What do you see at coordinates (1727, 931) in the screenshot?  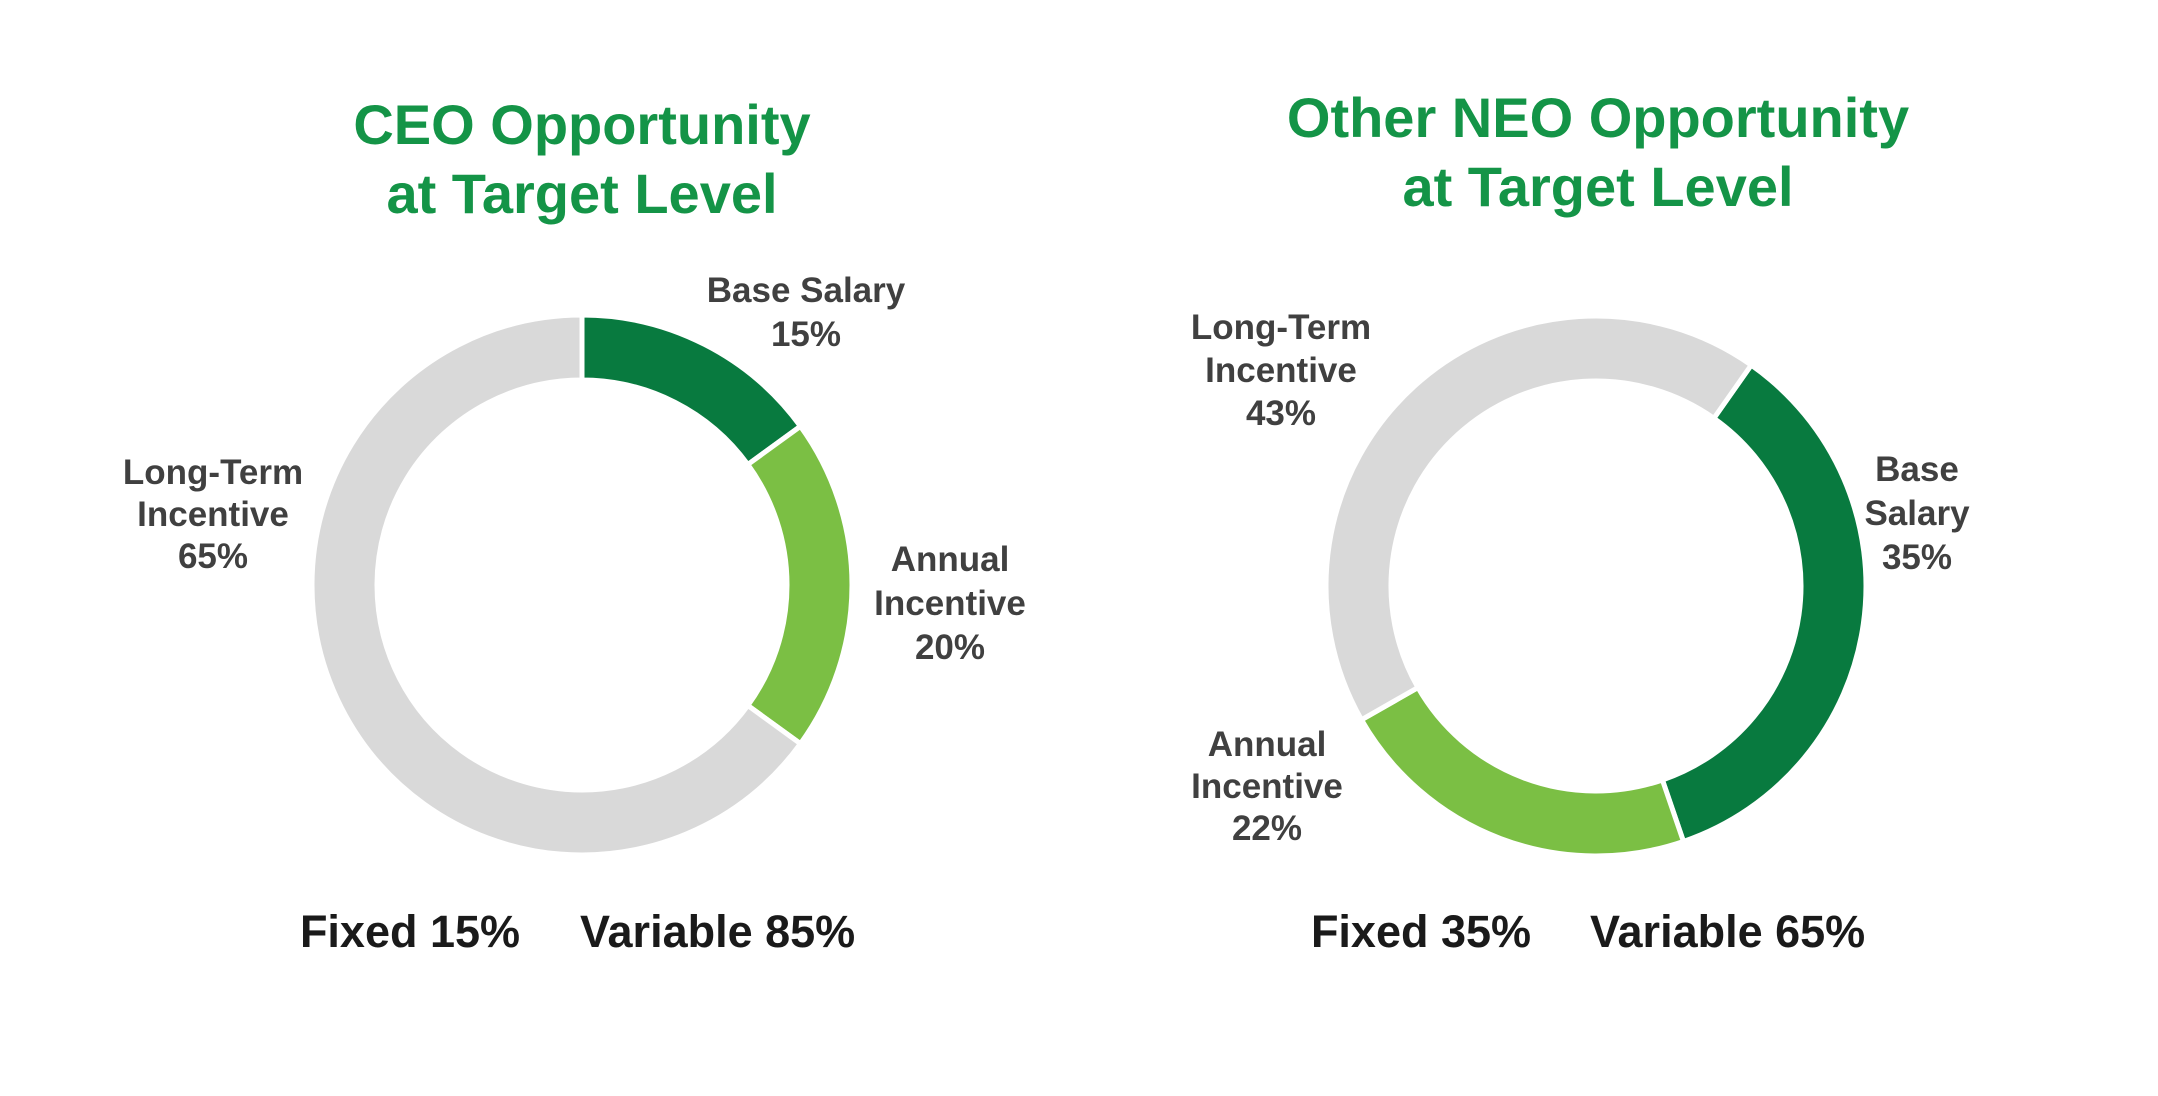 I see `neo-variable-summary: Variable 65%` at bounding box center [1727, 931].